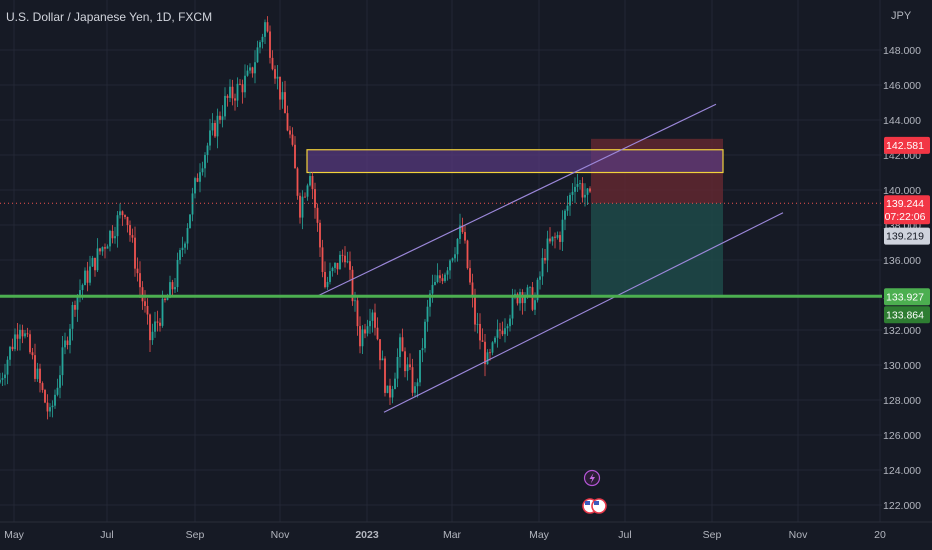 This screenshot has width=932, height=550. I want to click on support-price-label-text: 133.927, so click(905, 297).